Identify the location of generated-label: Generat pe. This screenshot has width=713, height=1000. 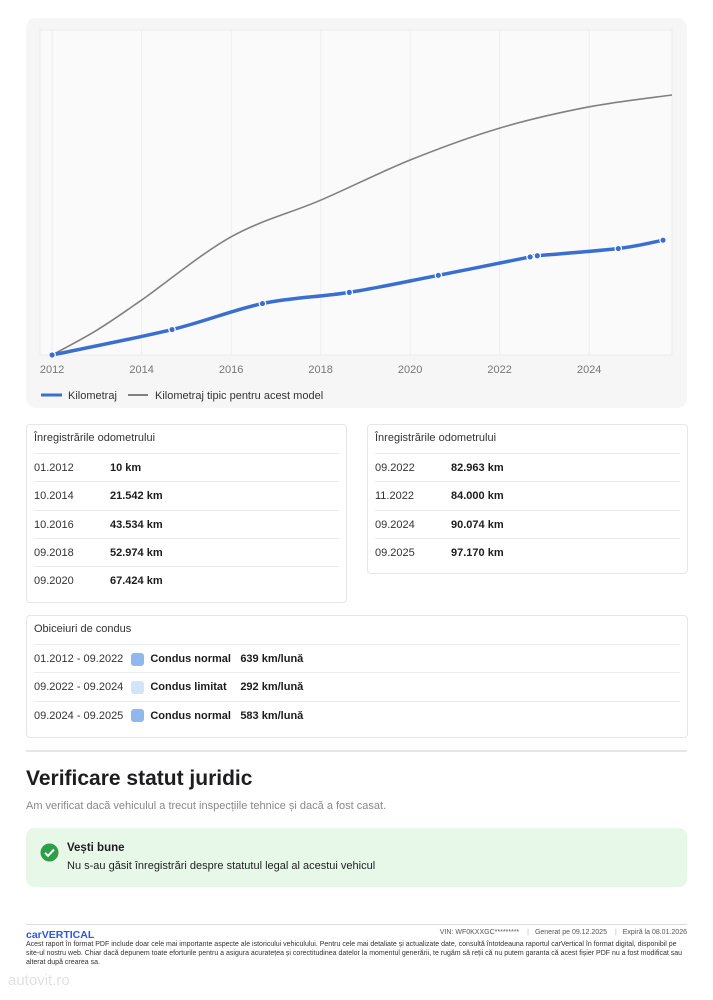
(552, 932).